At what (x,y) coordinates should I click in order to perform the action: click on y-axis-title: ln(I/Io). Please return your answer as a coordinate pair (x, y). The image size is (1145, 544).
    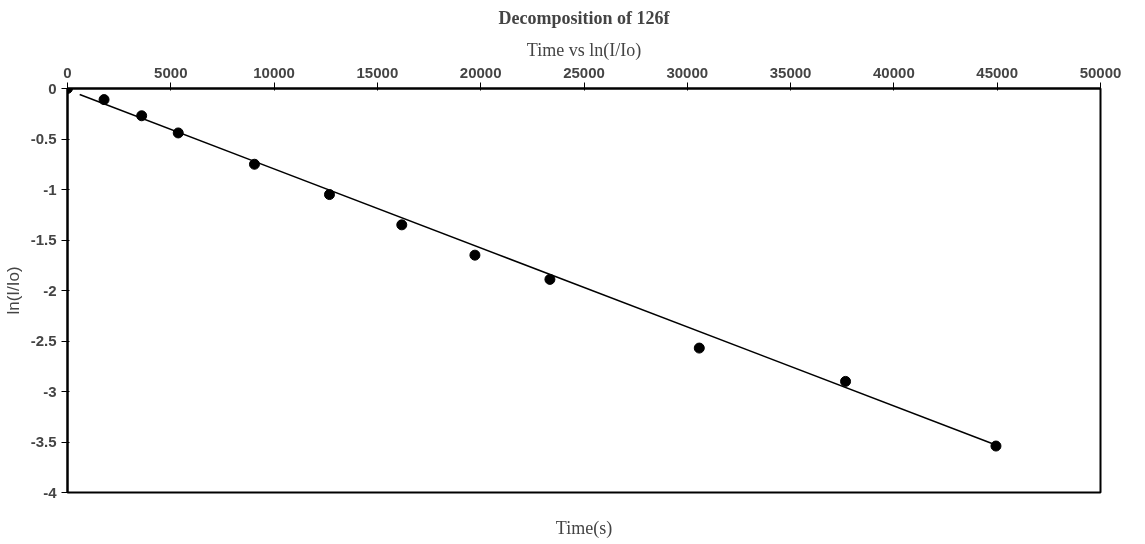
    Looking at the image, I should click on (13, 290).